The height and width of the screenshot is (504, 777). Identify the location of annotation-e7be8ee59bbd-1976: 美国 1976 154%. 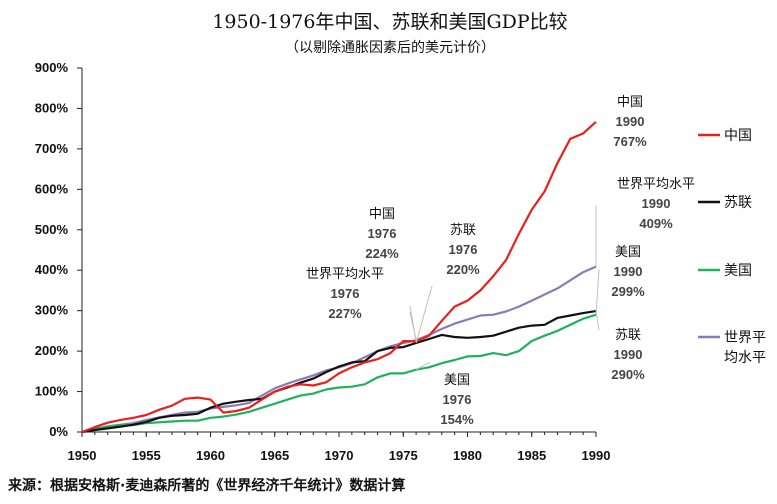
(444, 394).